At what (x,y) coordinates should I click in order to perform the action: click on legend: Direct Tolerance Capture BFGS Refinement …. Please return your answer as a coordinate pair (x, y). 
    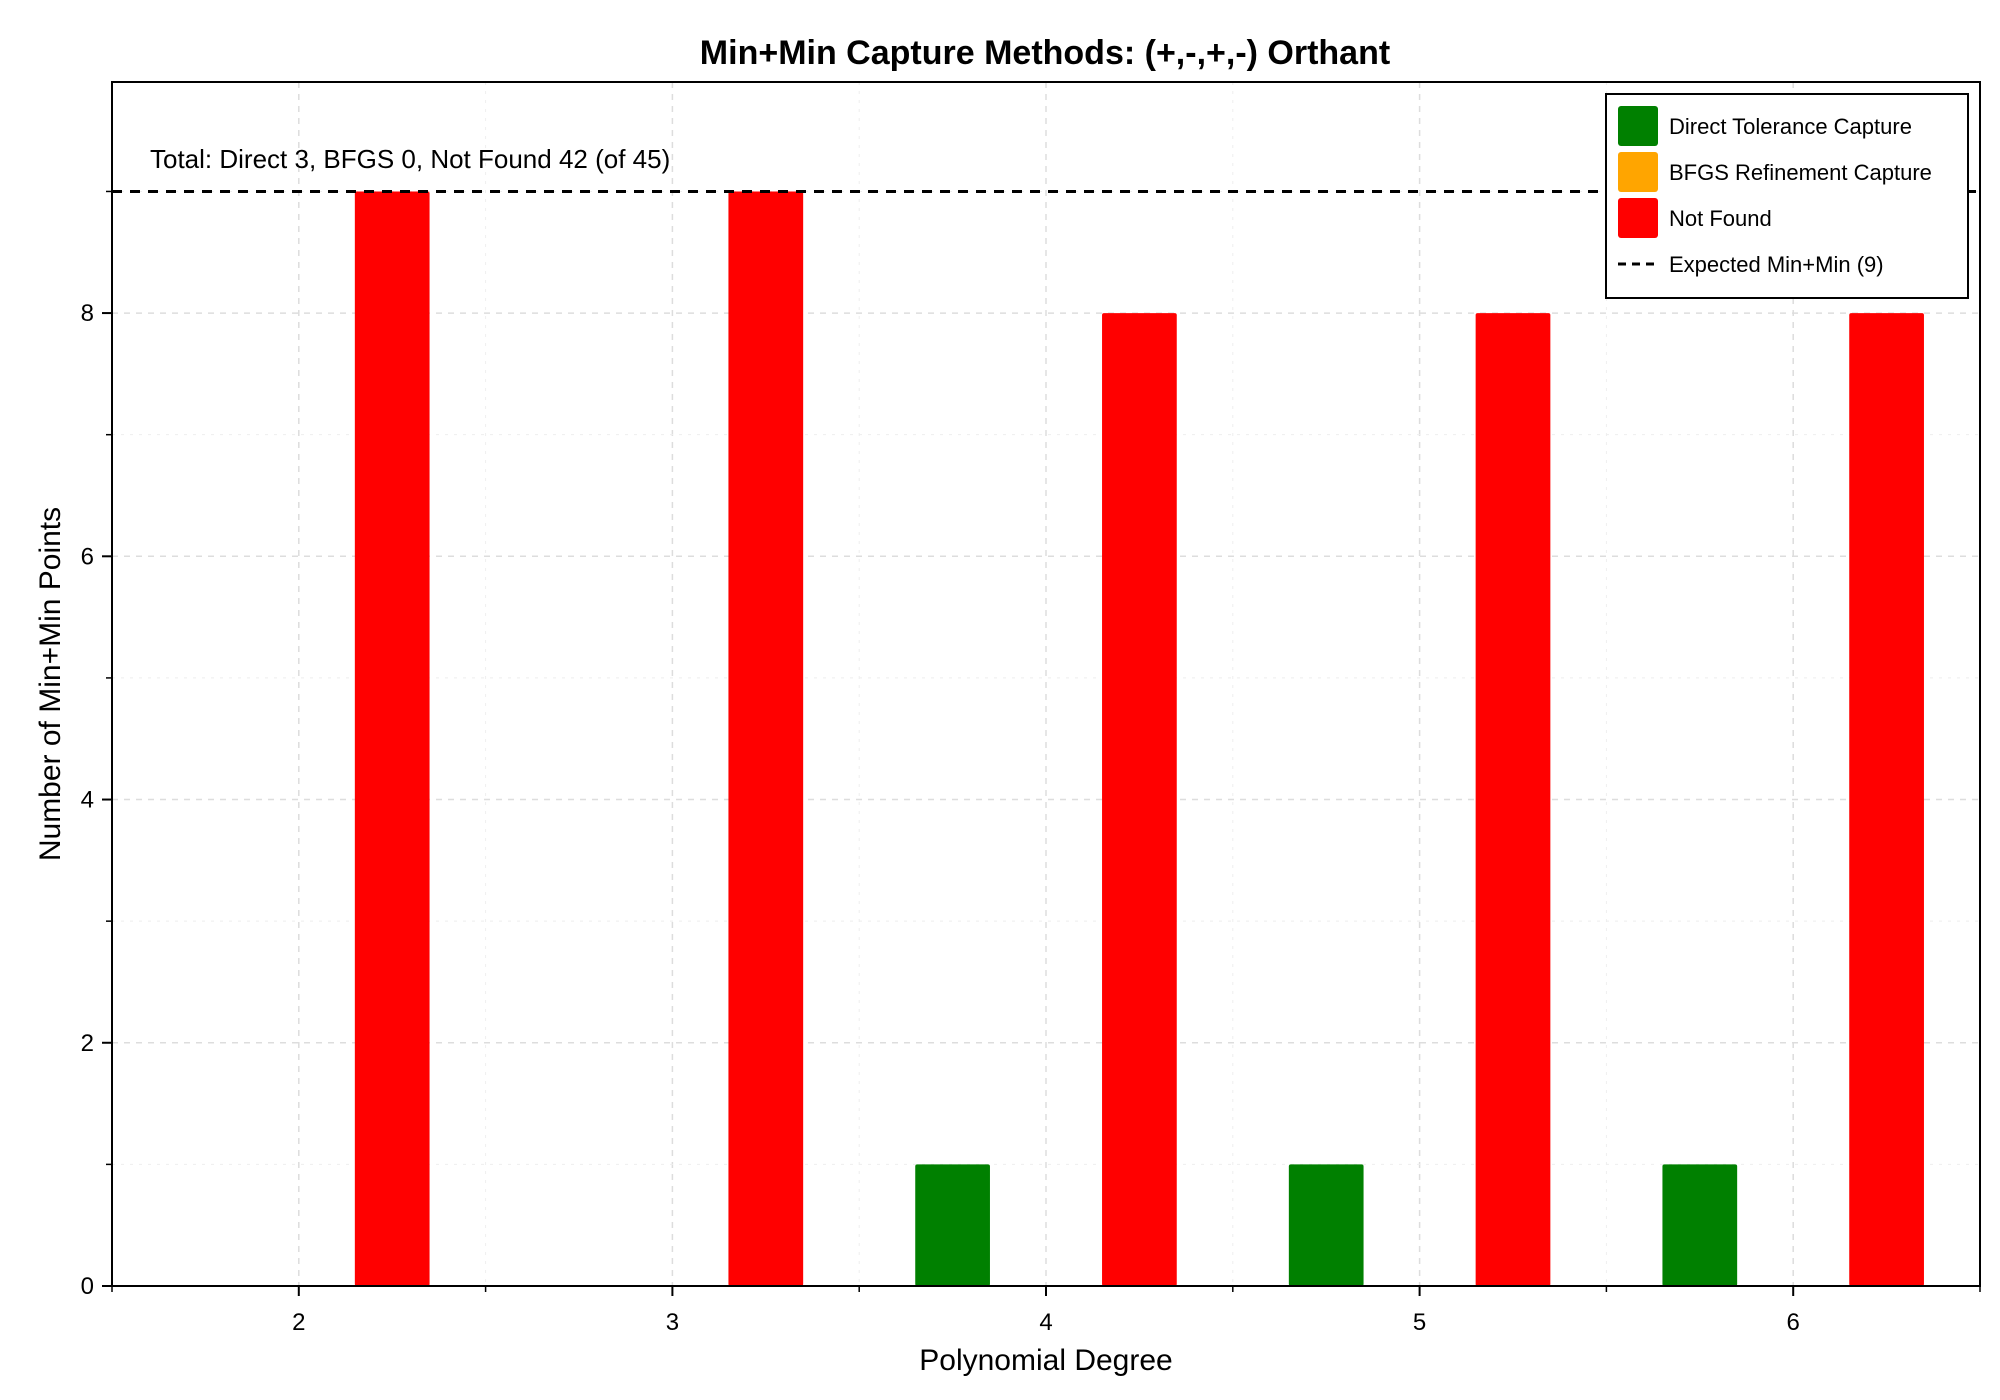
    Looking at the image, I should click on (1787, 196).